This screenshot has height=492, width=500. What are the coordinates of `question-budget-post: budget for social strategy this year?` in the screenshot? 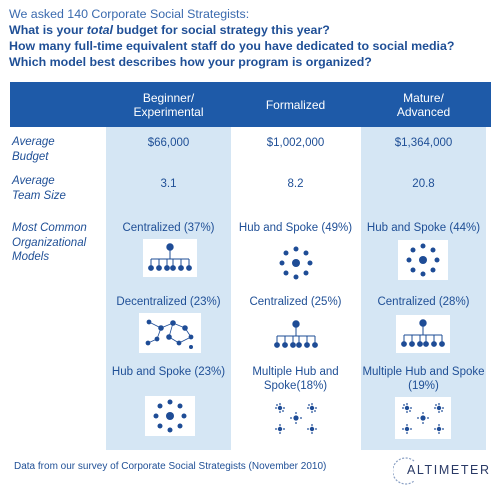 It's located at (221, 30).